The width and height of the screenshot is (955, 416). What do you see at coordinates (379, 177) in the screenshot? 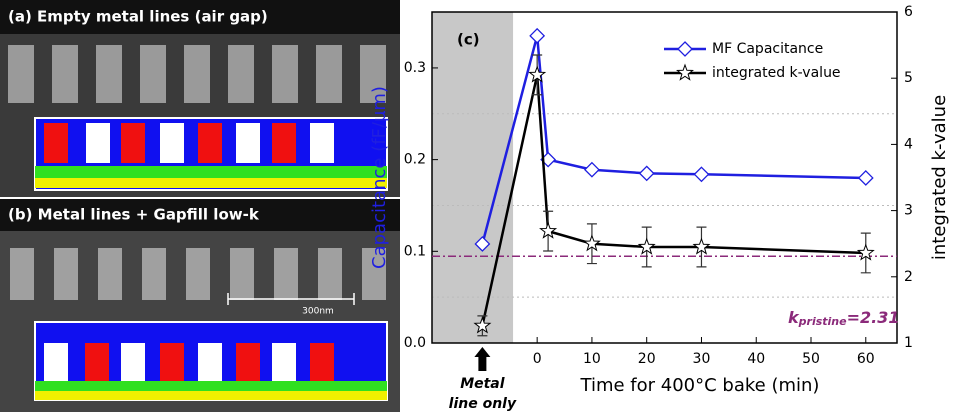
I see `y-axis-label: Capacitance (fF/µm)` at bounding box center [379, 177].